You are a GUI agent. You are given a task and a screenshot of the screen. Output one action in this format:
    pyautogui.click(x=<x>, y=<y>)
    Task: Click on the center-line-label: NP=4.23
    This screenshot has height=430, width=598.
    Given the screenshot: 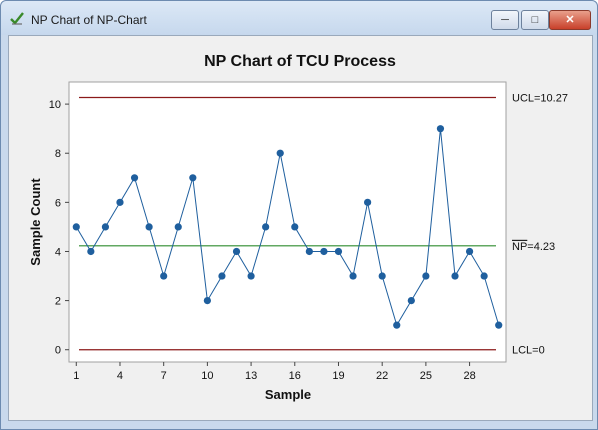 What is the action you would take?
    pyautogui.click(x=533, y=247)
    